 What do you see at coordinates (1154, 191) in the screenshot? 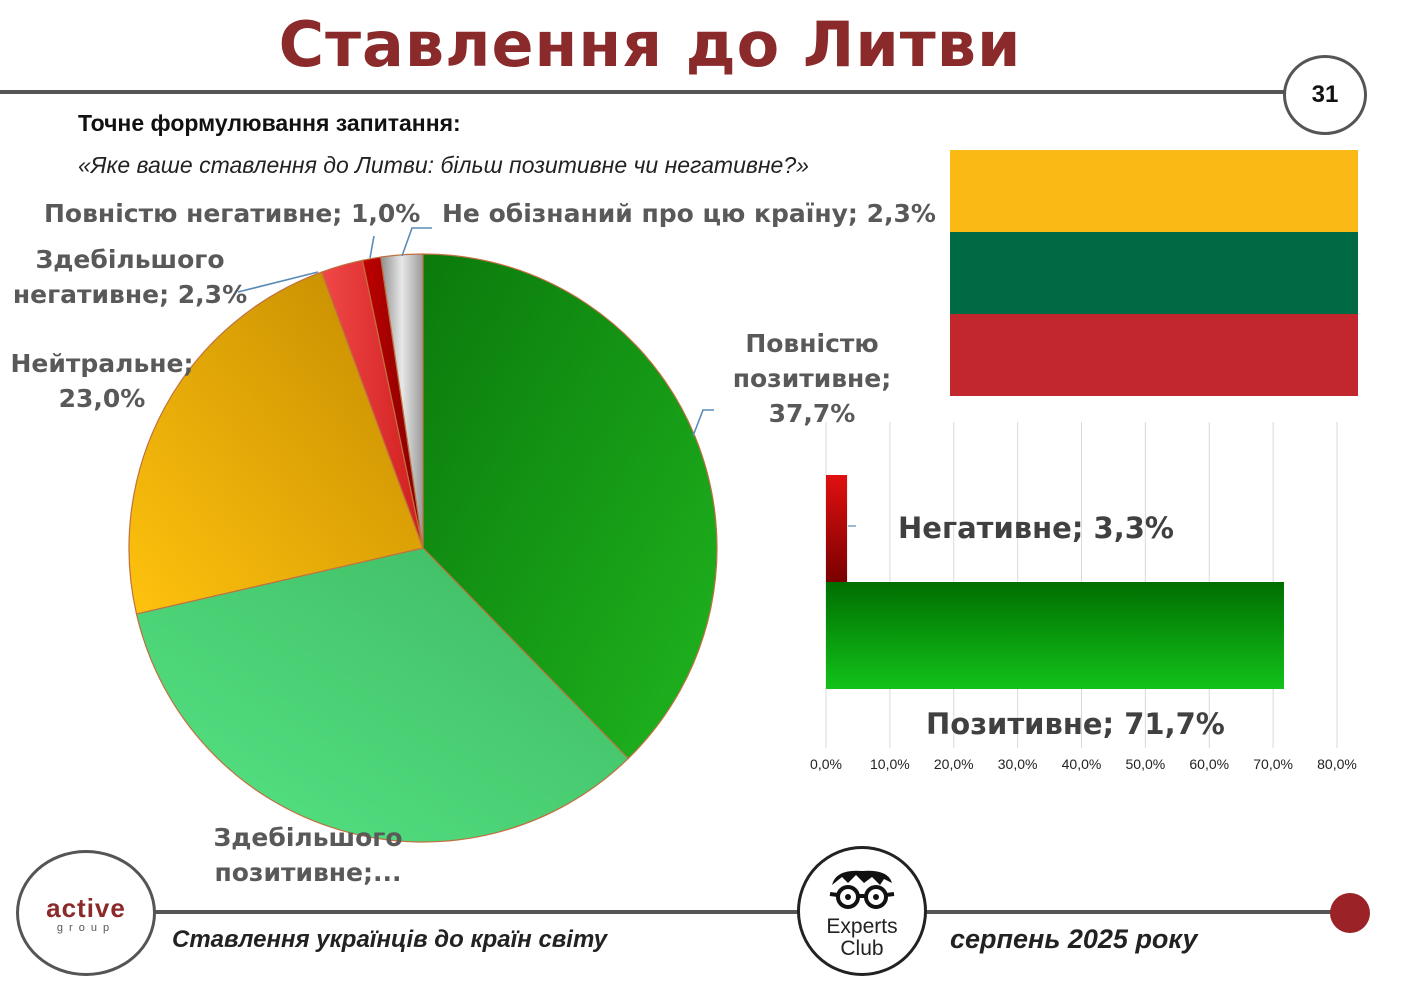
I see `flag-stripe-yellow` at bounding box center [1154, 191].